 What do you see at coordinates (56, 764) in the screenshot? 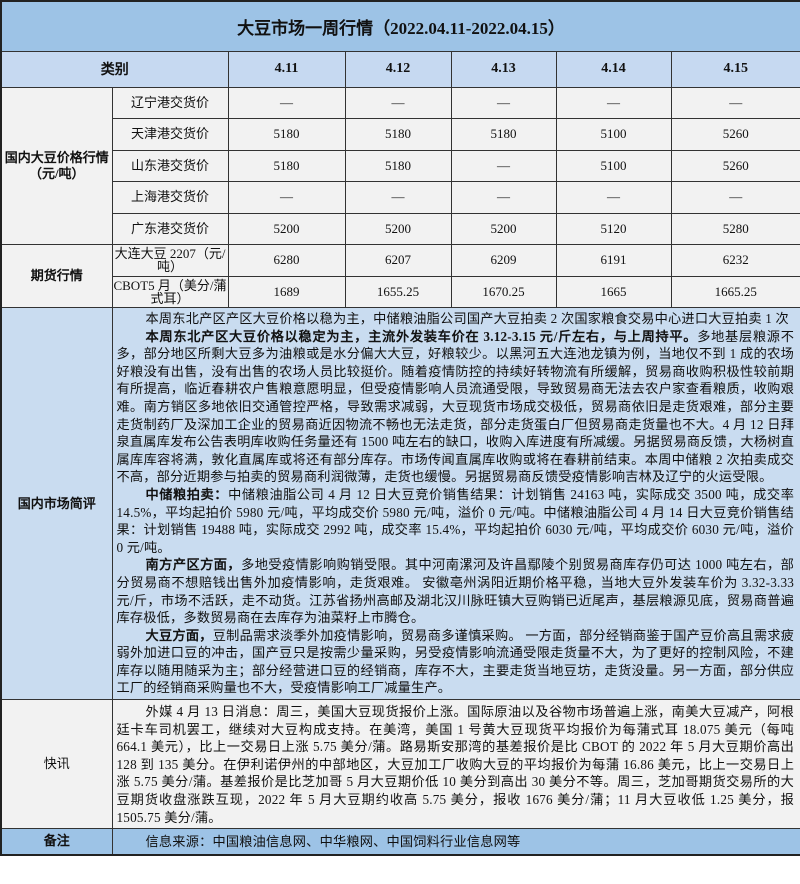
I see `news-label: 快讯` at bounding box center [56, 764].